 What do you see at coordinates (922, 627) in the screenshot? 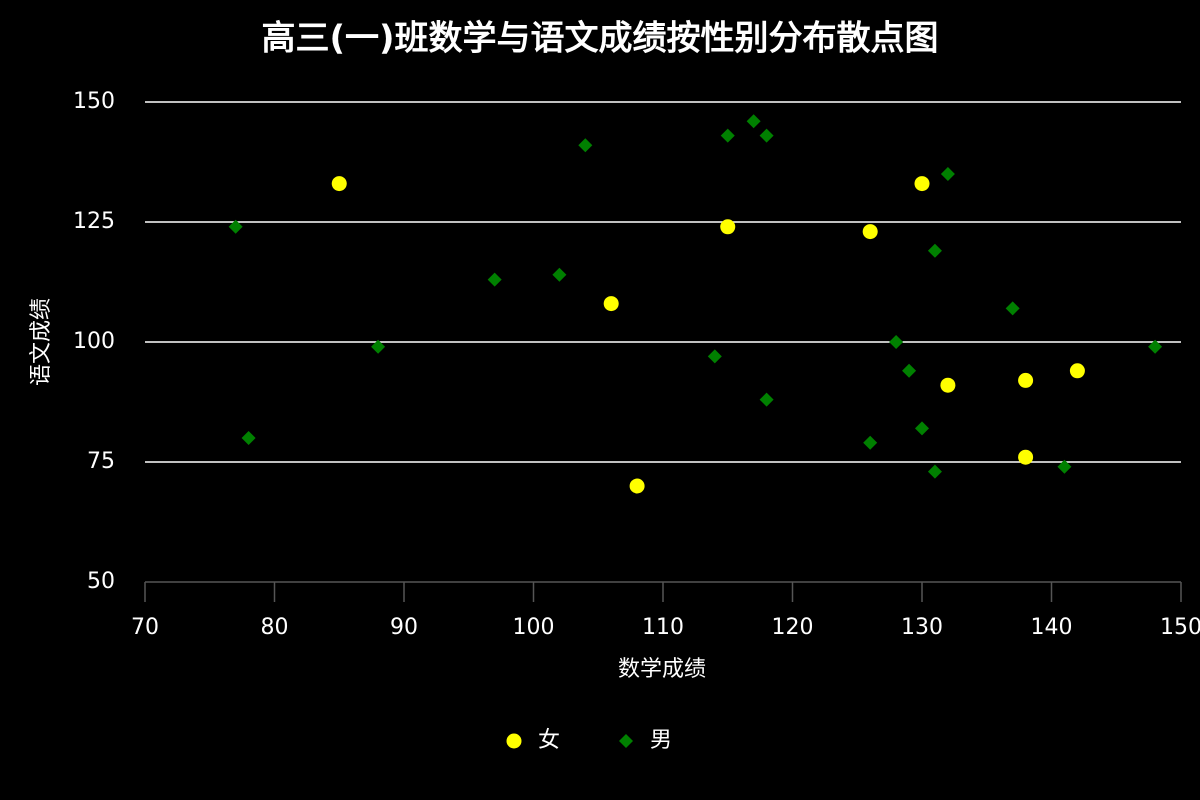
I see `x-tick-label: 130` at bounding box center [922, 627].